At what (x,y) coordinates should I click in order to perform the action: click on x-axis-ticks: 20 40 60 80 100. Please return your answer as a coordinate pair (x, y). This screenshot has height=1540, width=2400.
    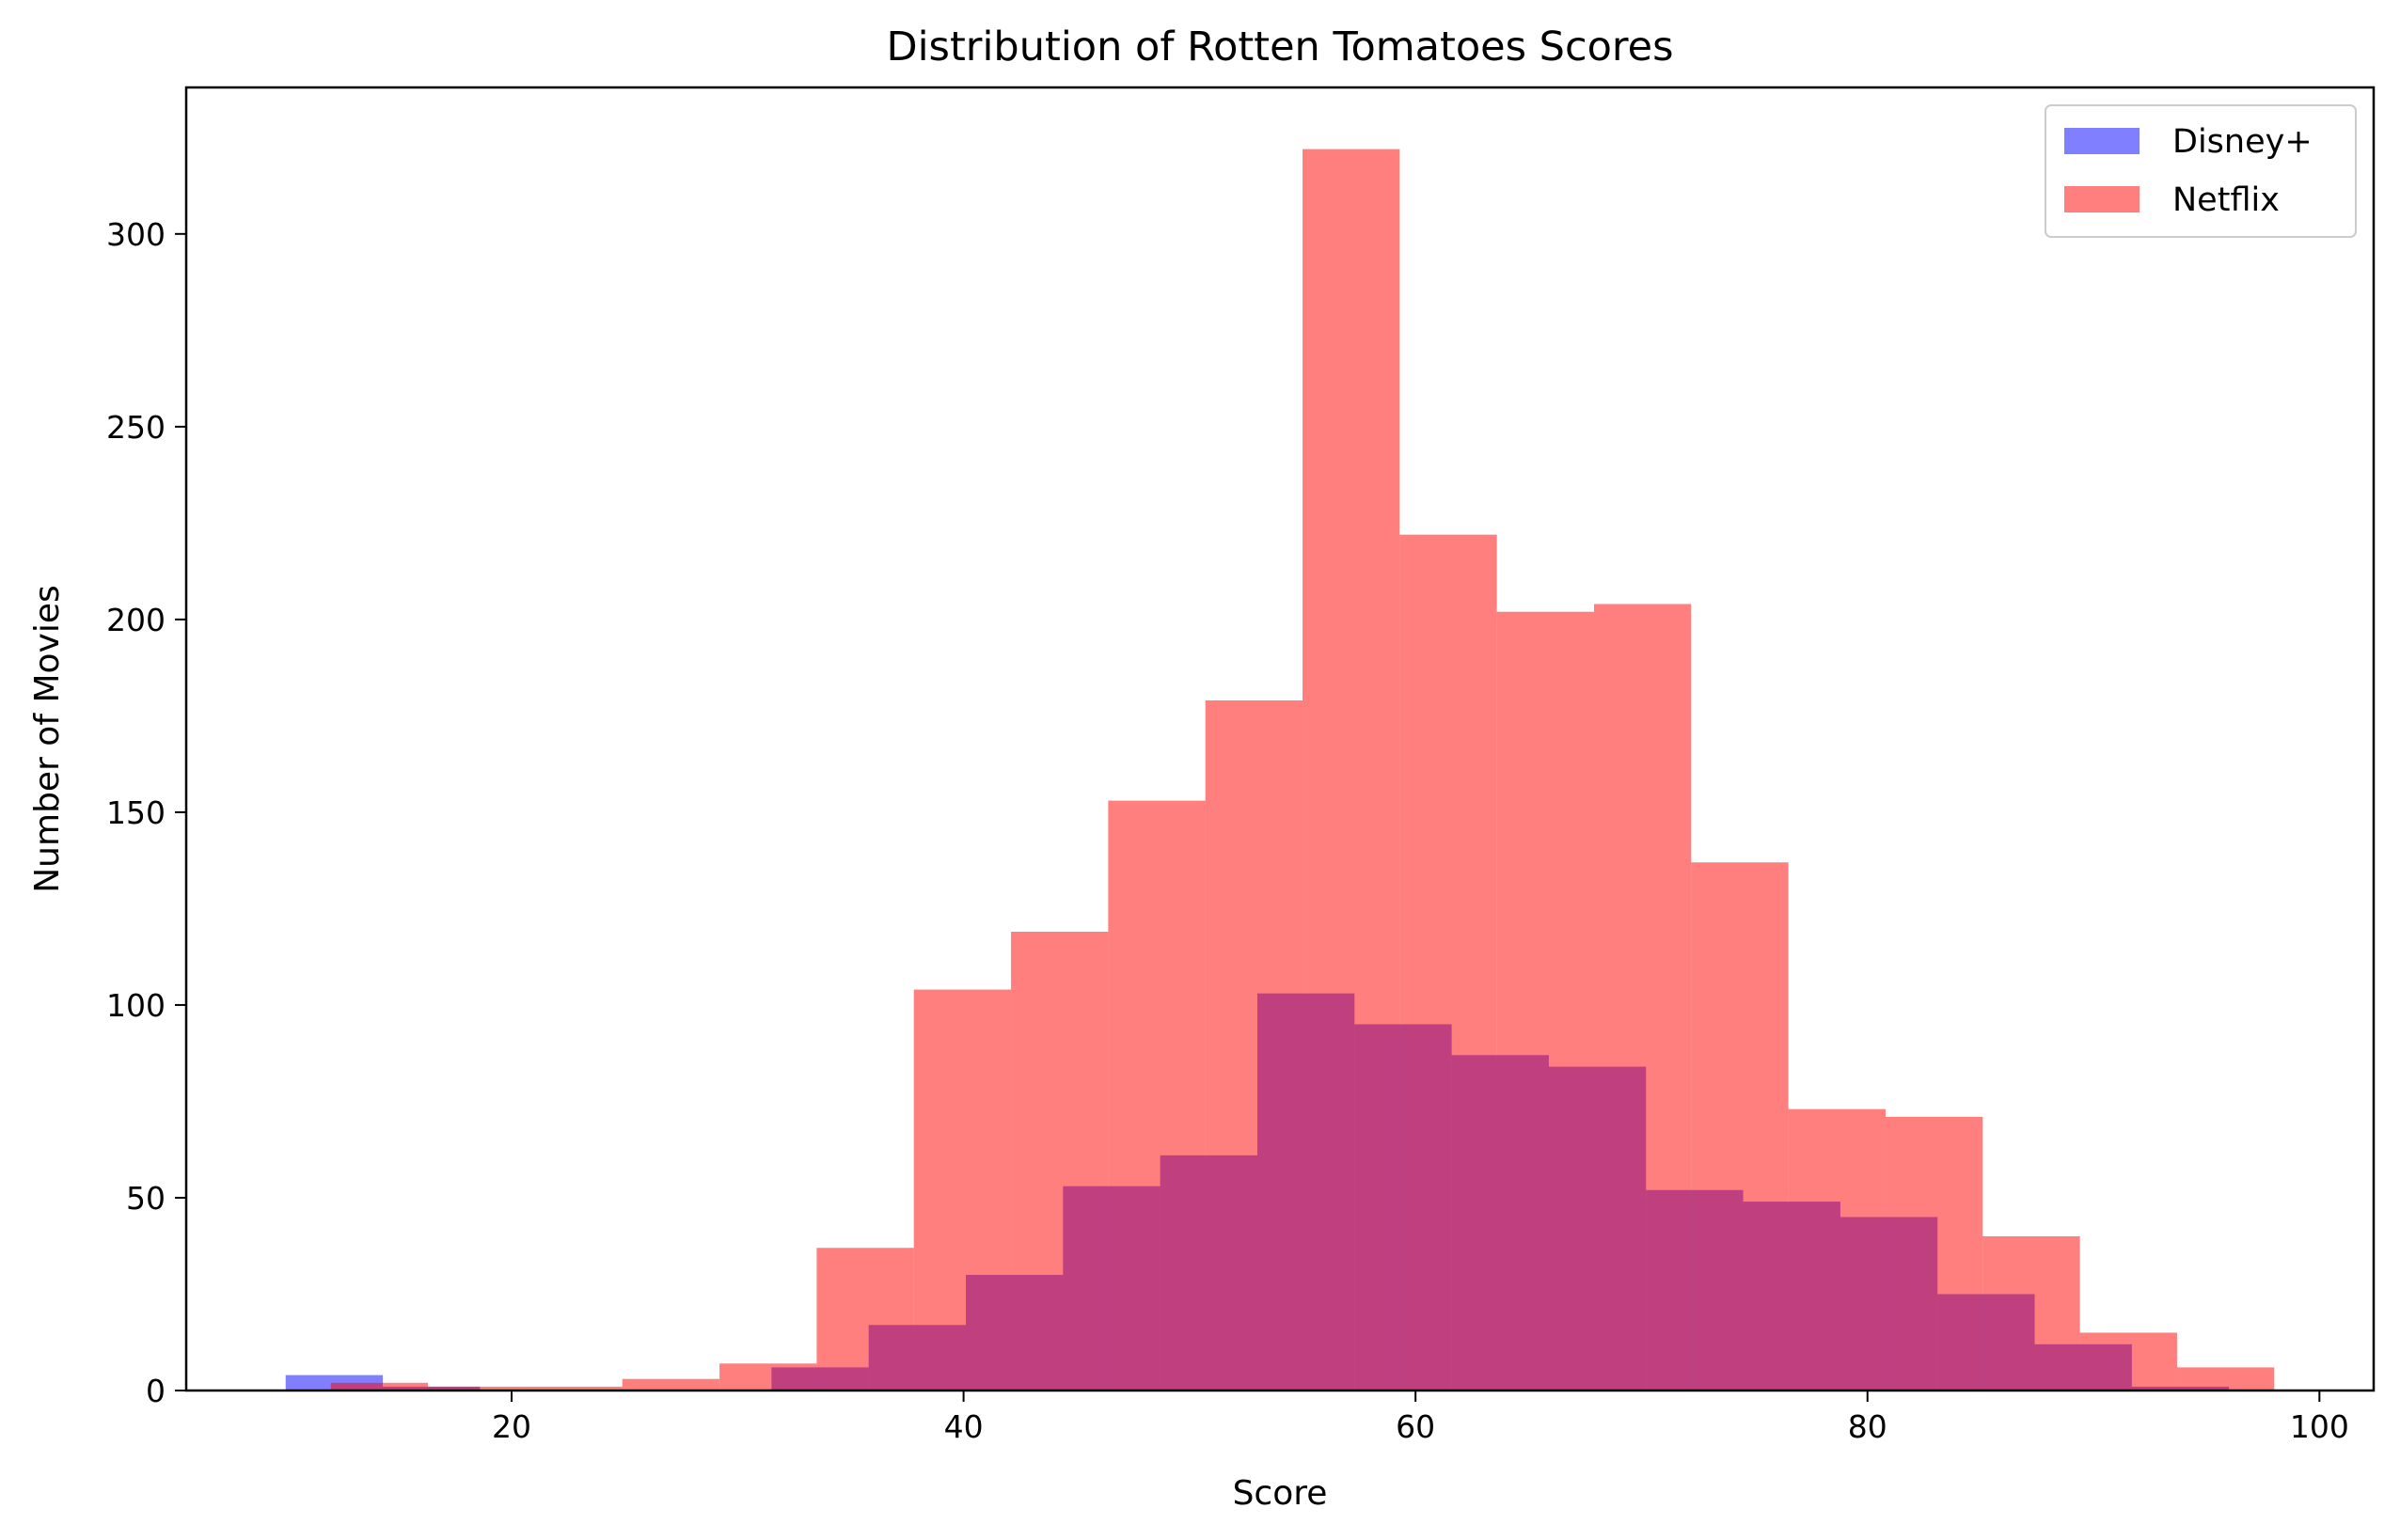
    Looking at the image, I should click on (1420, 1418).